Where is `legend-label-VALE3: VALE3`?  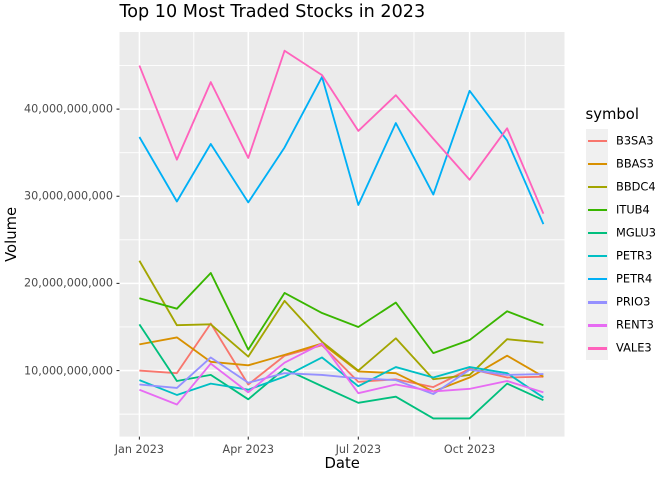 legend-label-VALE3: VALE3 is located at coordinates (634, 347).